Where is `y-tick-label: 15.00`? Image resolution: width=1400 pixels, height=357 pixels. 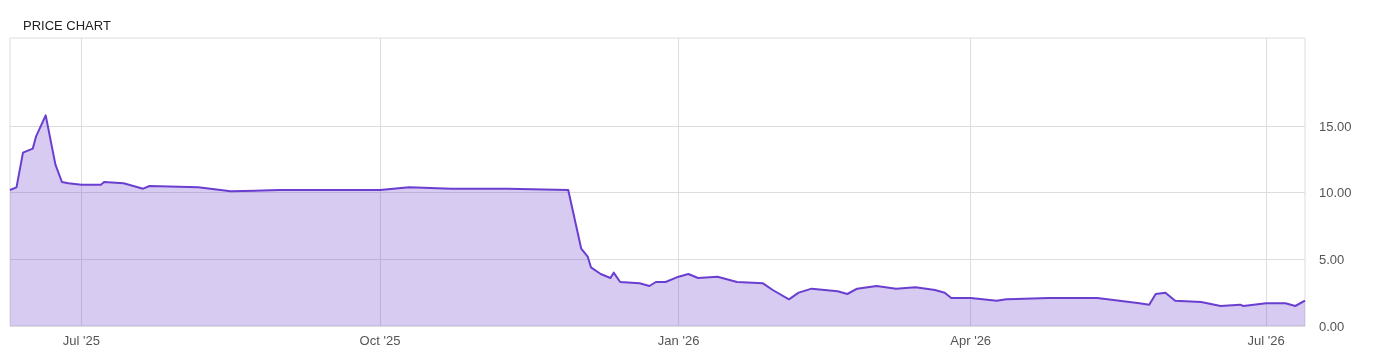
y-tick-label: 15.00 is located at coordinates (1335, 126).